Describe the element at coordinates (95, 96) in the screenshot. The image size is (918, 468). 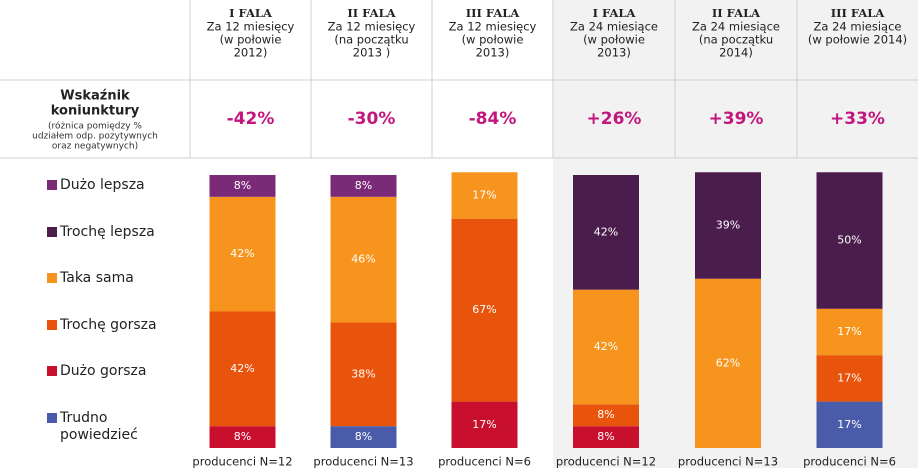
I see `row-label: Wskaźnik` at that location.